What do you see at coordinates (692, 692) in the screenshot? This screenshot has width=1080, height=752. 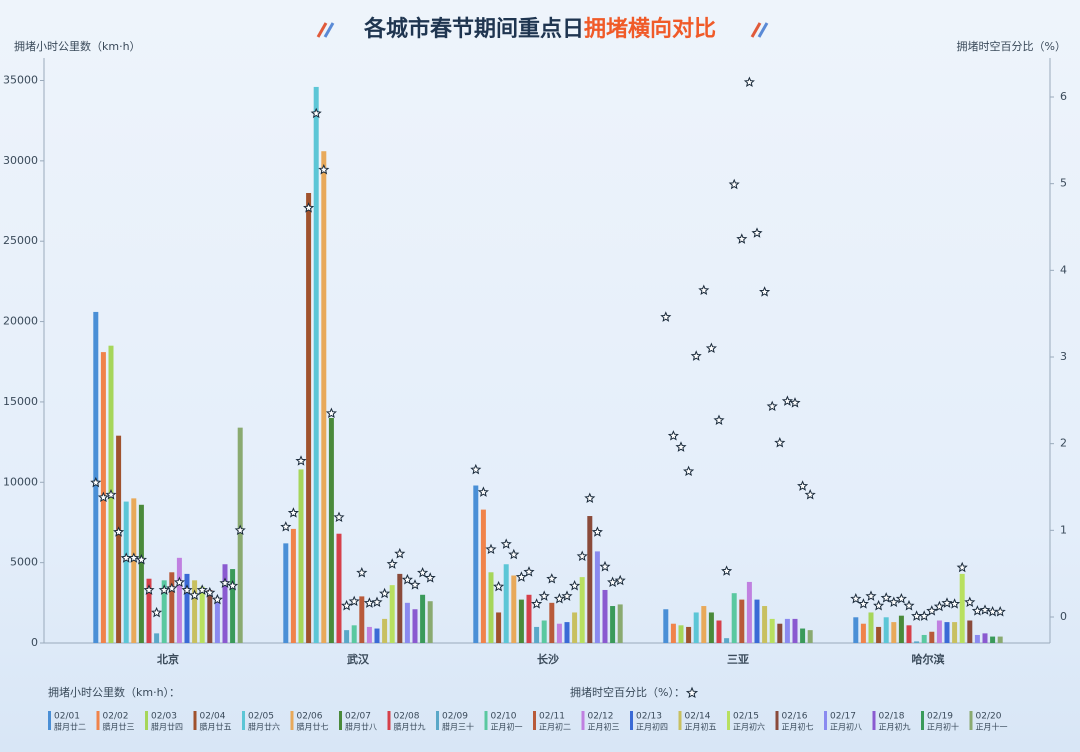 I see `legend-star` at bounding box center [692, 692].